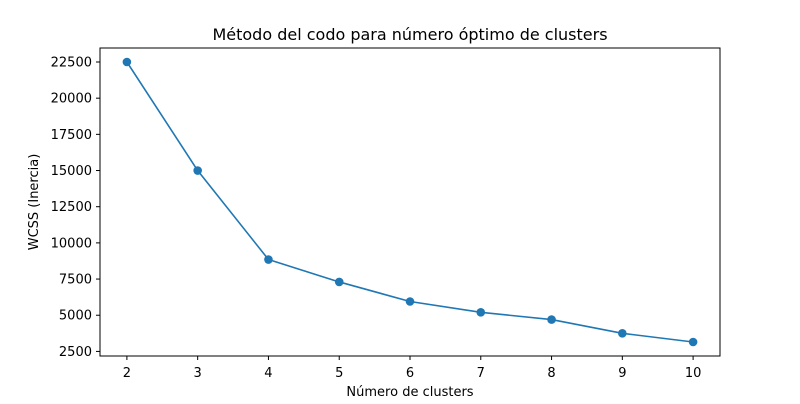 Image resolution: width=800 pixels, height=404 pixels. I want to click on y-tick-label: 12500, so click(71, 207).